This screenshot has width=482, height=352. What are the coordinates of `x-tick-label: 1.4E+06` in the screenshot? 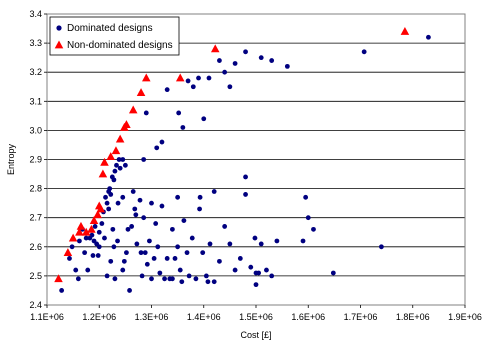 It's located at (204, 317).